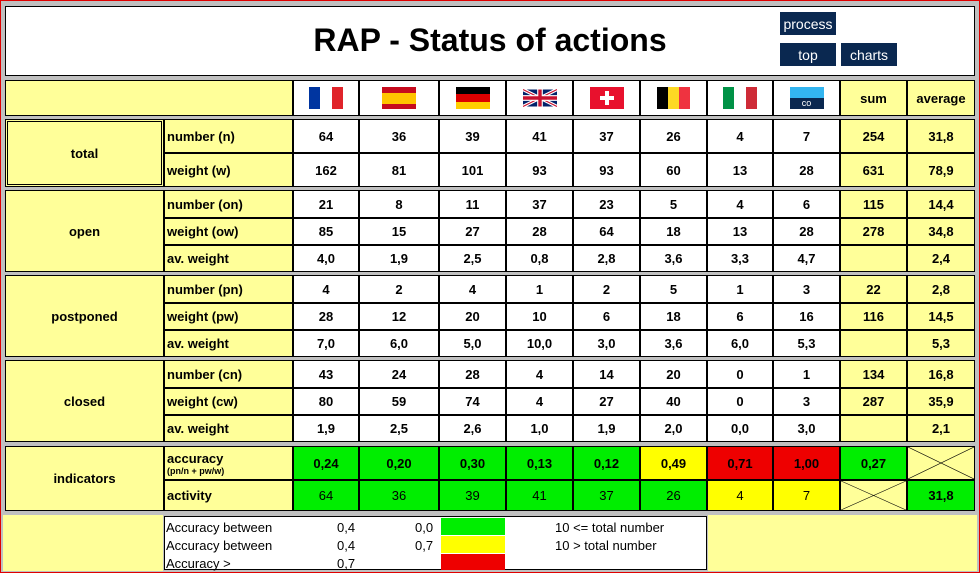 The width and height of the screenshot is (980, 573). Describe the element at coordinates (740, 258) in the screenshot. I see `value-cell: 3,3` at that location.